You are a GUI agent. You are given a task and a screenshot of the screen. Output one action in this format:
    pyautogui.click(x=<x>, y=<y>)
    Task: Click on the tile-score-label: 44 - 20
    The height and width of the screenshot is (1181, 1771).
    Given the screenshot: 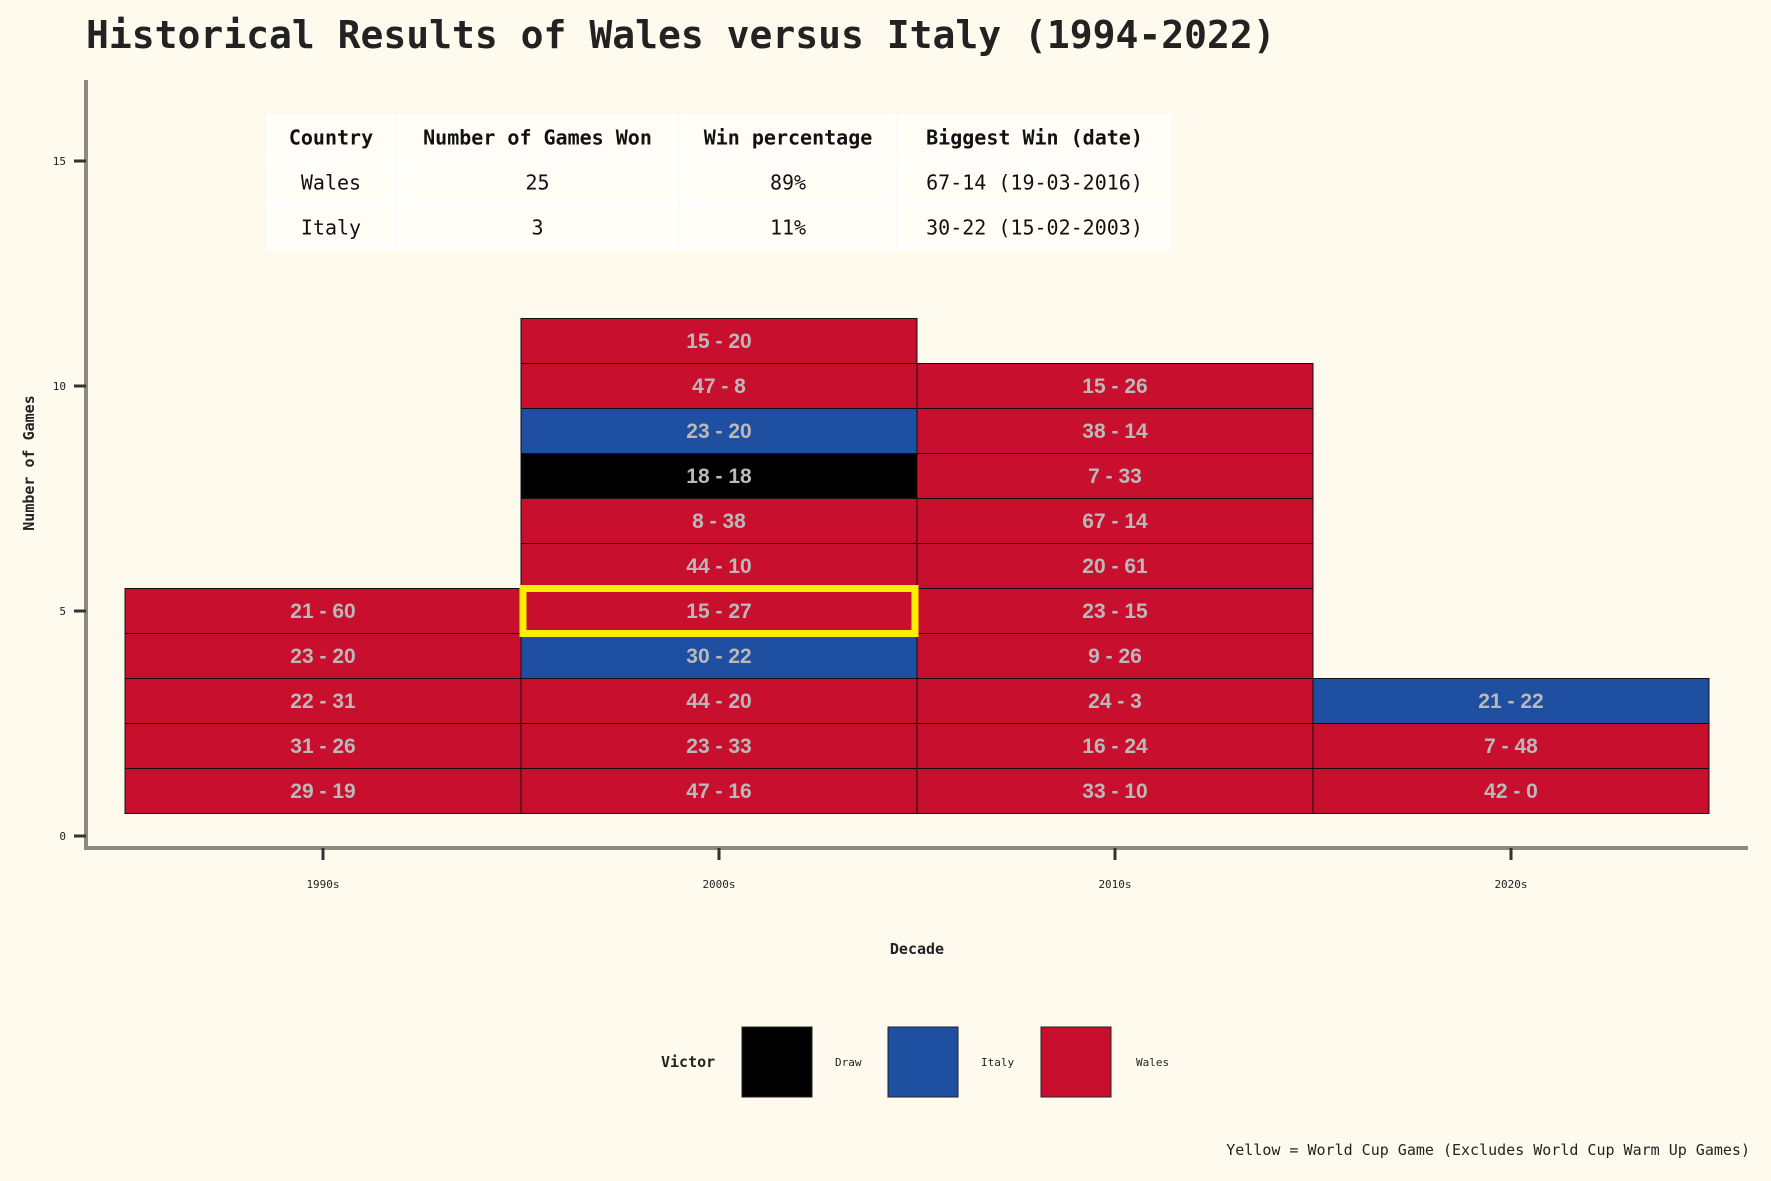 What is the action you would take?
    pyautogui.click(x=718, y=701)
    